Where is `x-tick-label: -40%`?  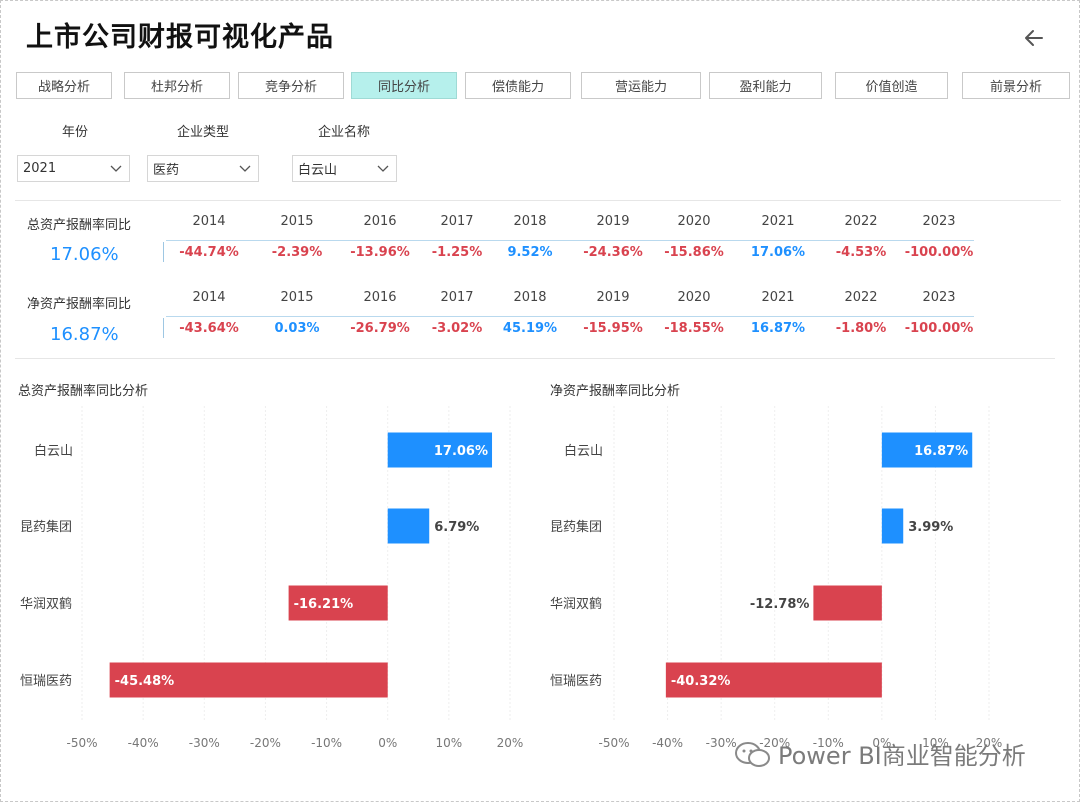
x-tick-label: -40% is located at coordinates (143, 743).